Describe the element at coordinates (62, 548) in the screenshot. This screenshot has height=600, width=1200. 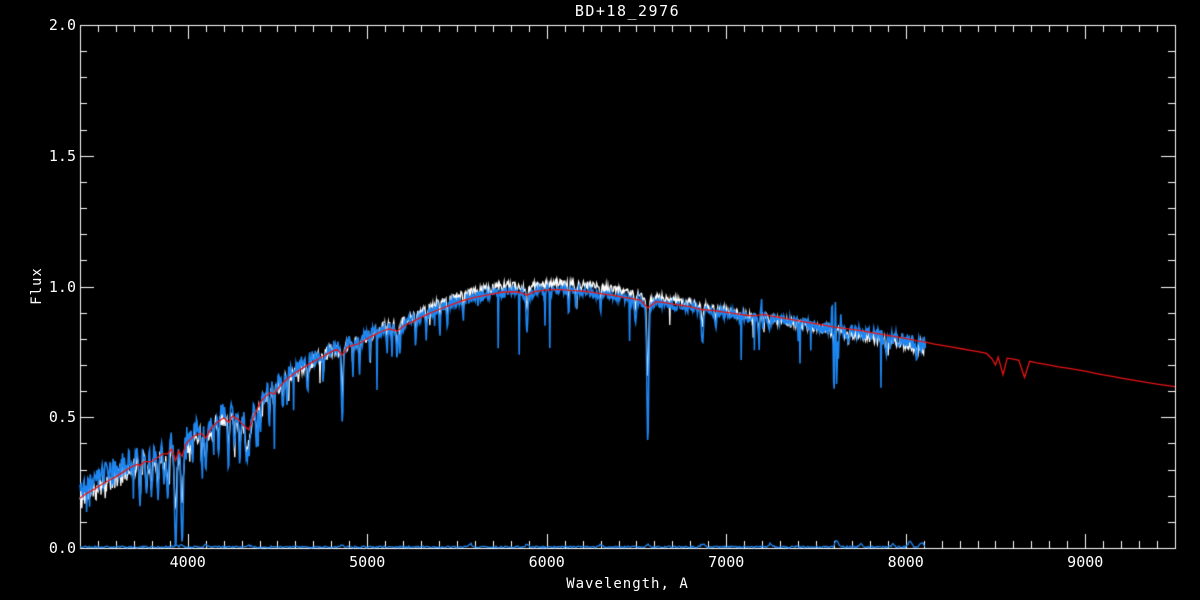
I see `y-tick-label: 0.0` at that location.